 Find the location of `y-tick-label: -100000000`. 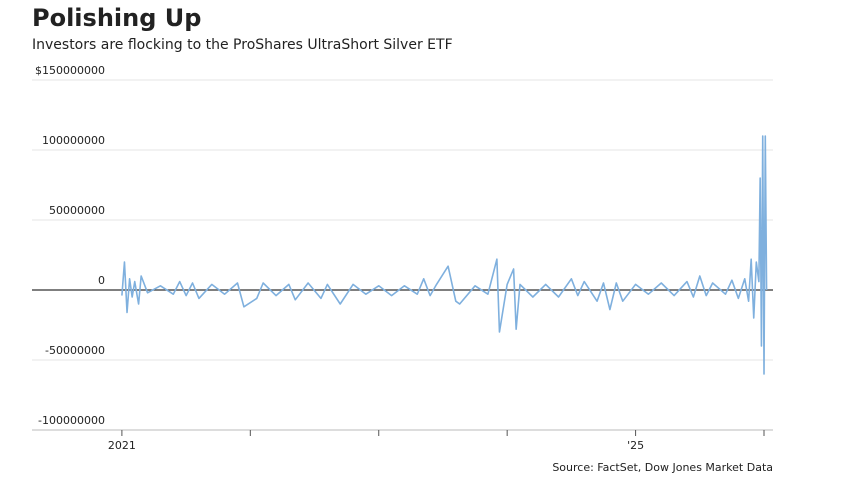

y-tick-label: -100000000 is located at coordinates (71, 420).